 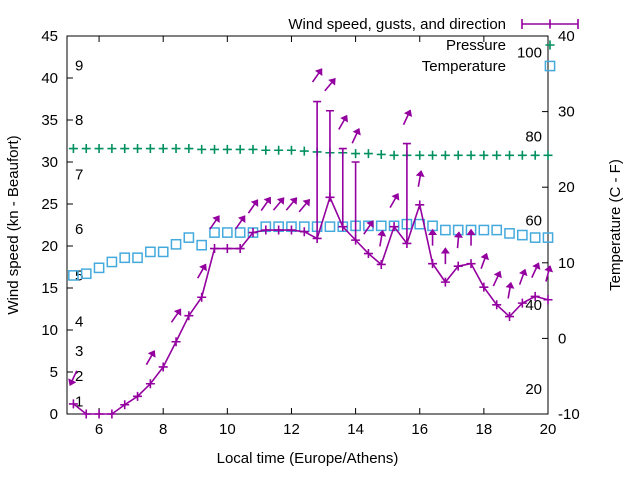 I want to click on fahrenheit-label: 100, so click(x=529, y=53).